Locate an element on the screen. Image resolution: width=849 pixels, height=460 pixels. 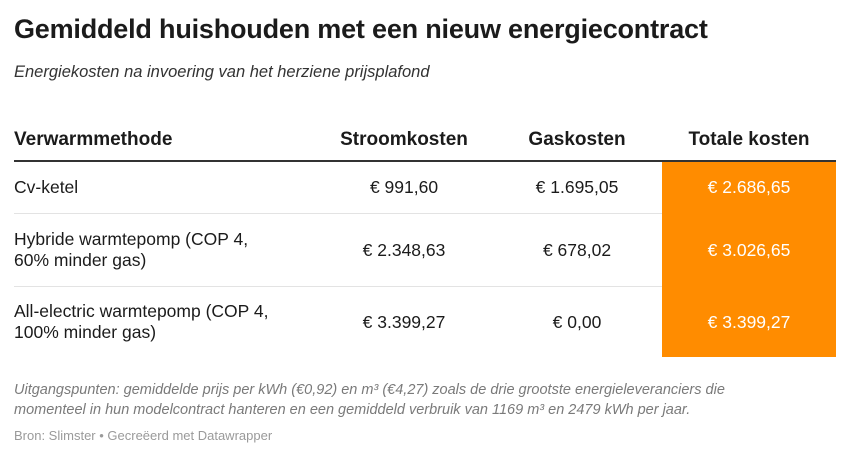
cell-gaskosten: € 1.695,05 is located at coordinates (577, 187).